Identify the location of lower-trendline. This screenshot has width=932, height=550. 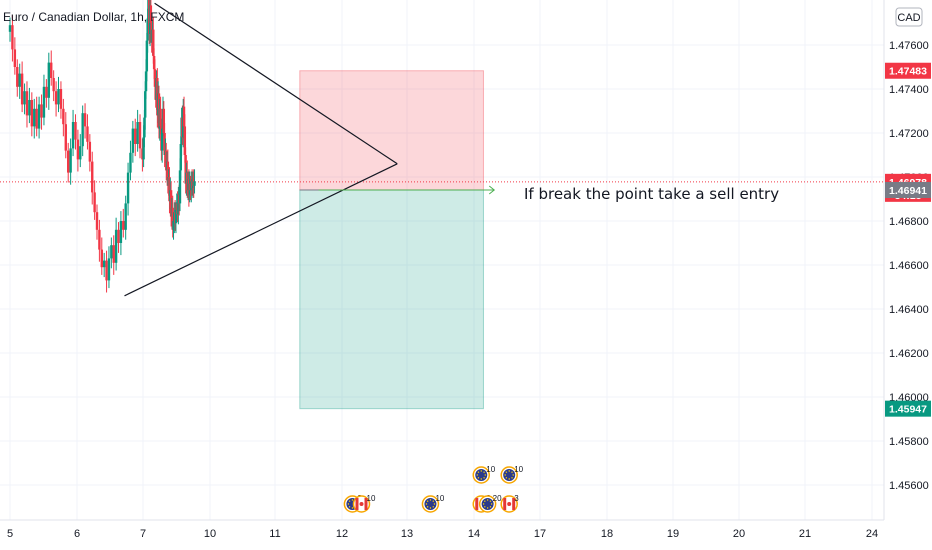
(261, 230).